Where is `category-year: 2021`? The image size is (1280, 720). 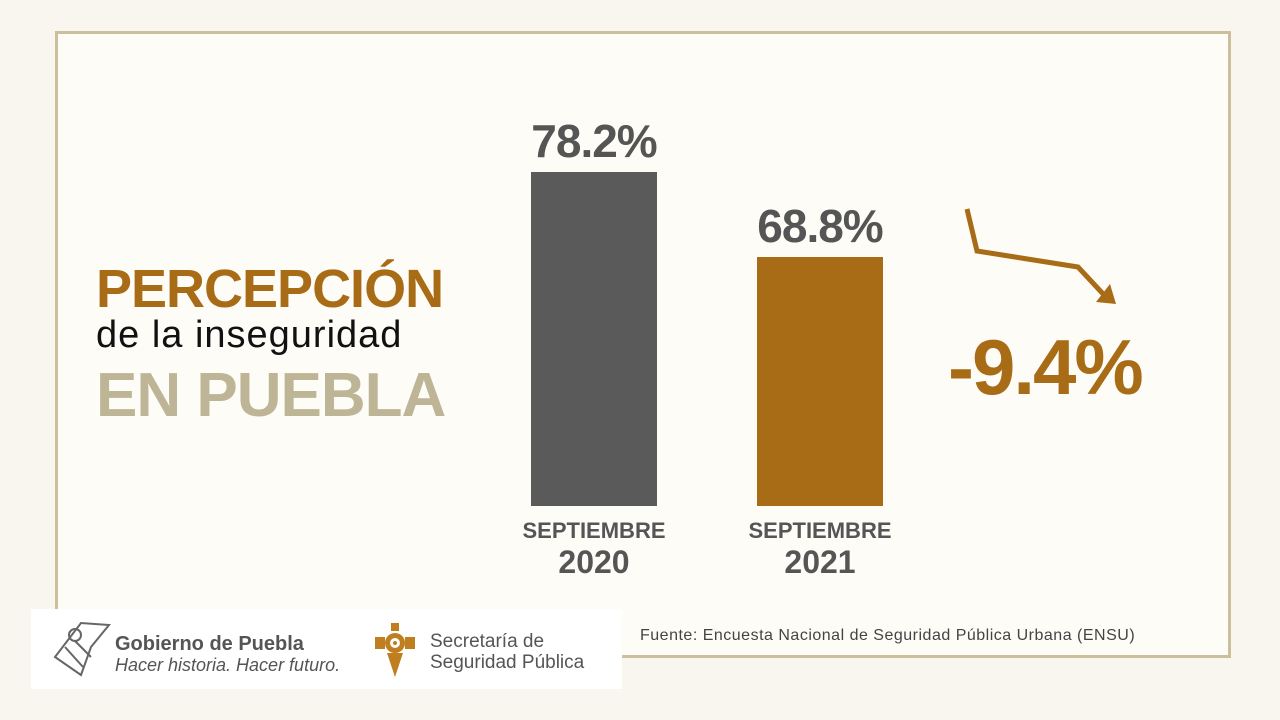
category-year: 2021 is located at coordinates (820, 562).